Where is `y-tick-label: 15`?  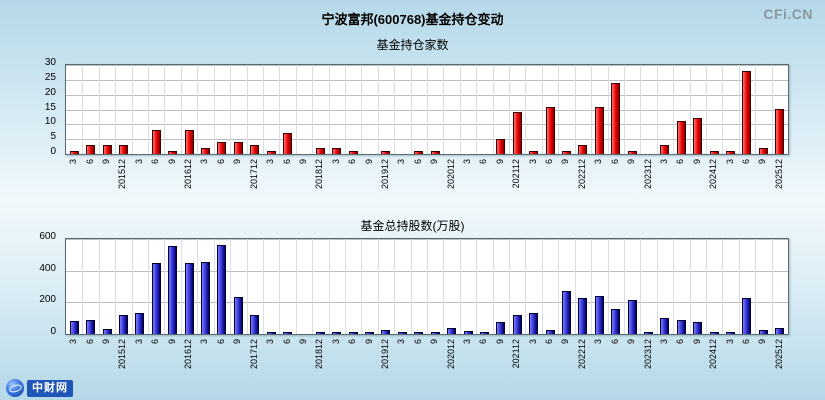
y-tick-label: 15 is located at coordinates (50, 107).